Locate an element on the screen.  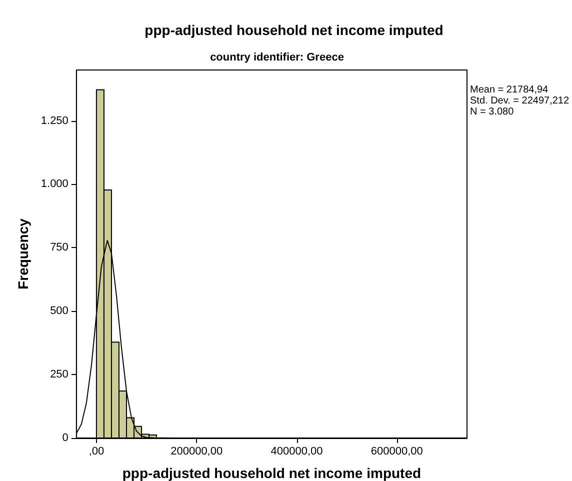
text: Std. Dev. = 22497,212 is located at coordinates (520, 101).